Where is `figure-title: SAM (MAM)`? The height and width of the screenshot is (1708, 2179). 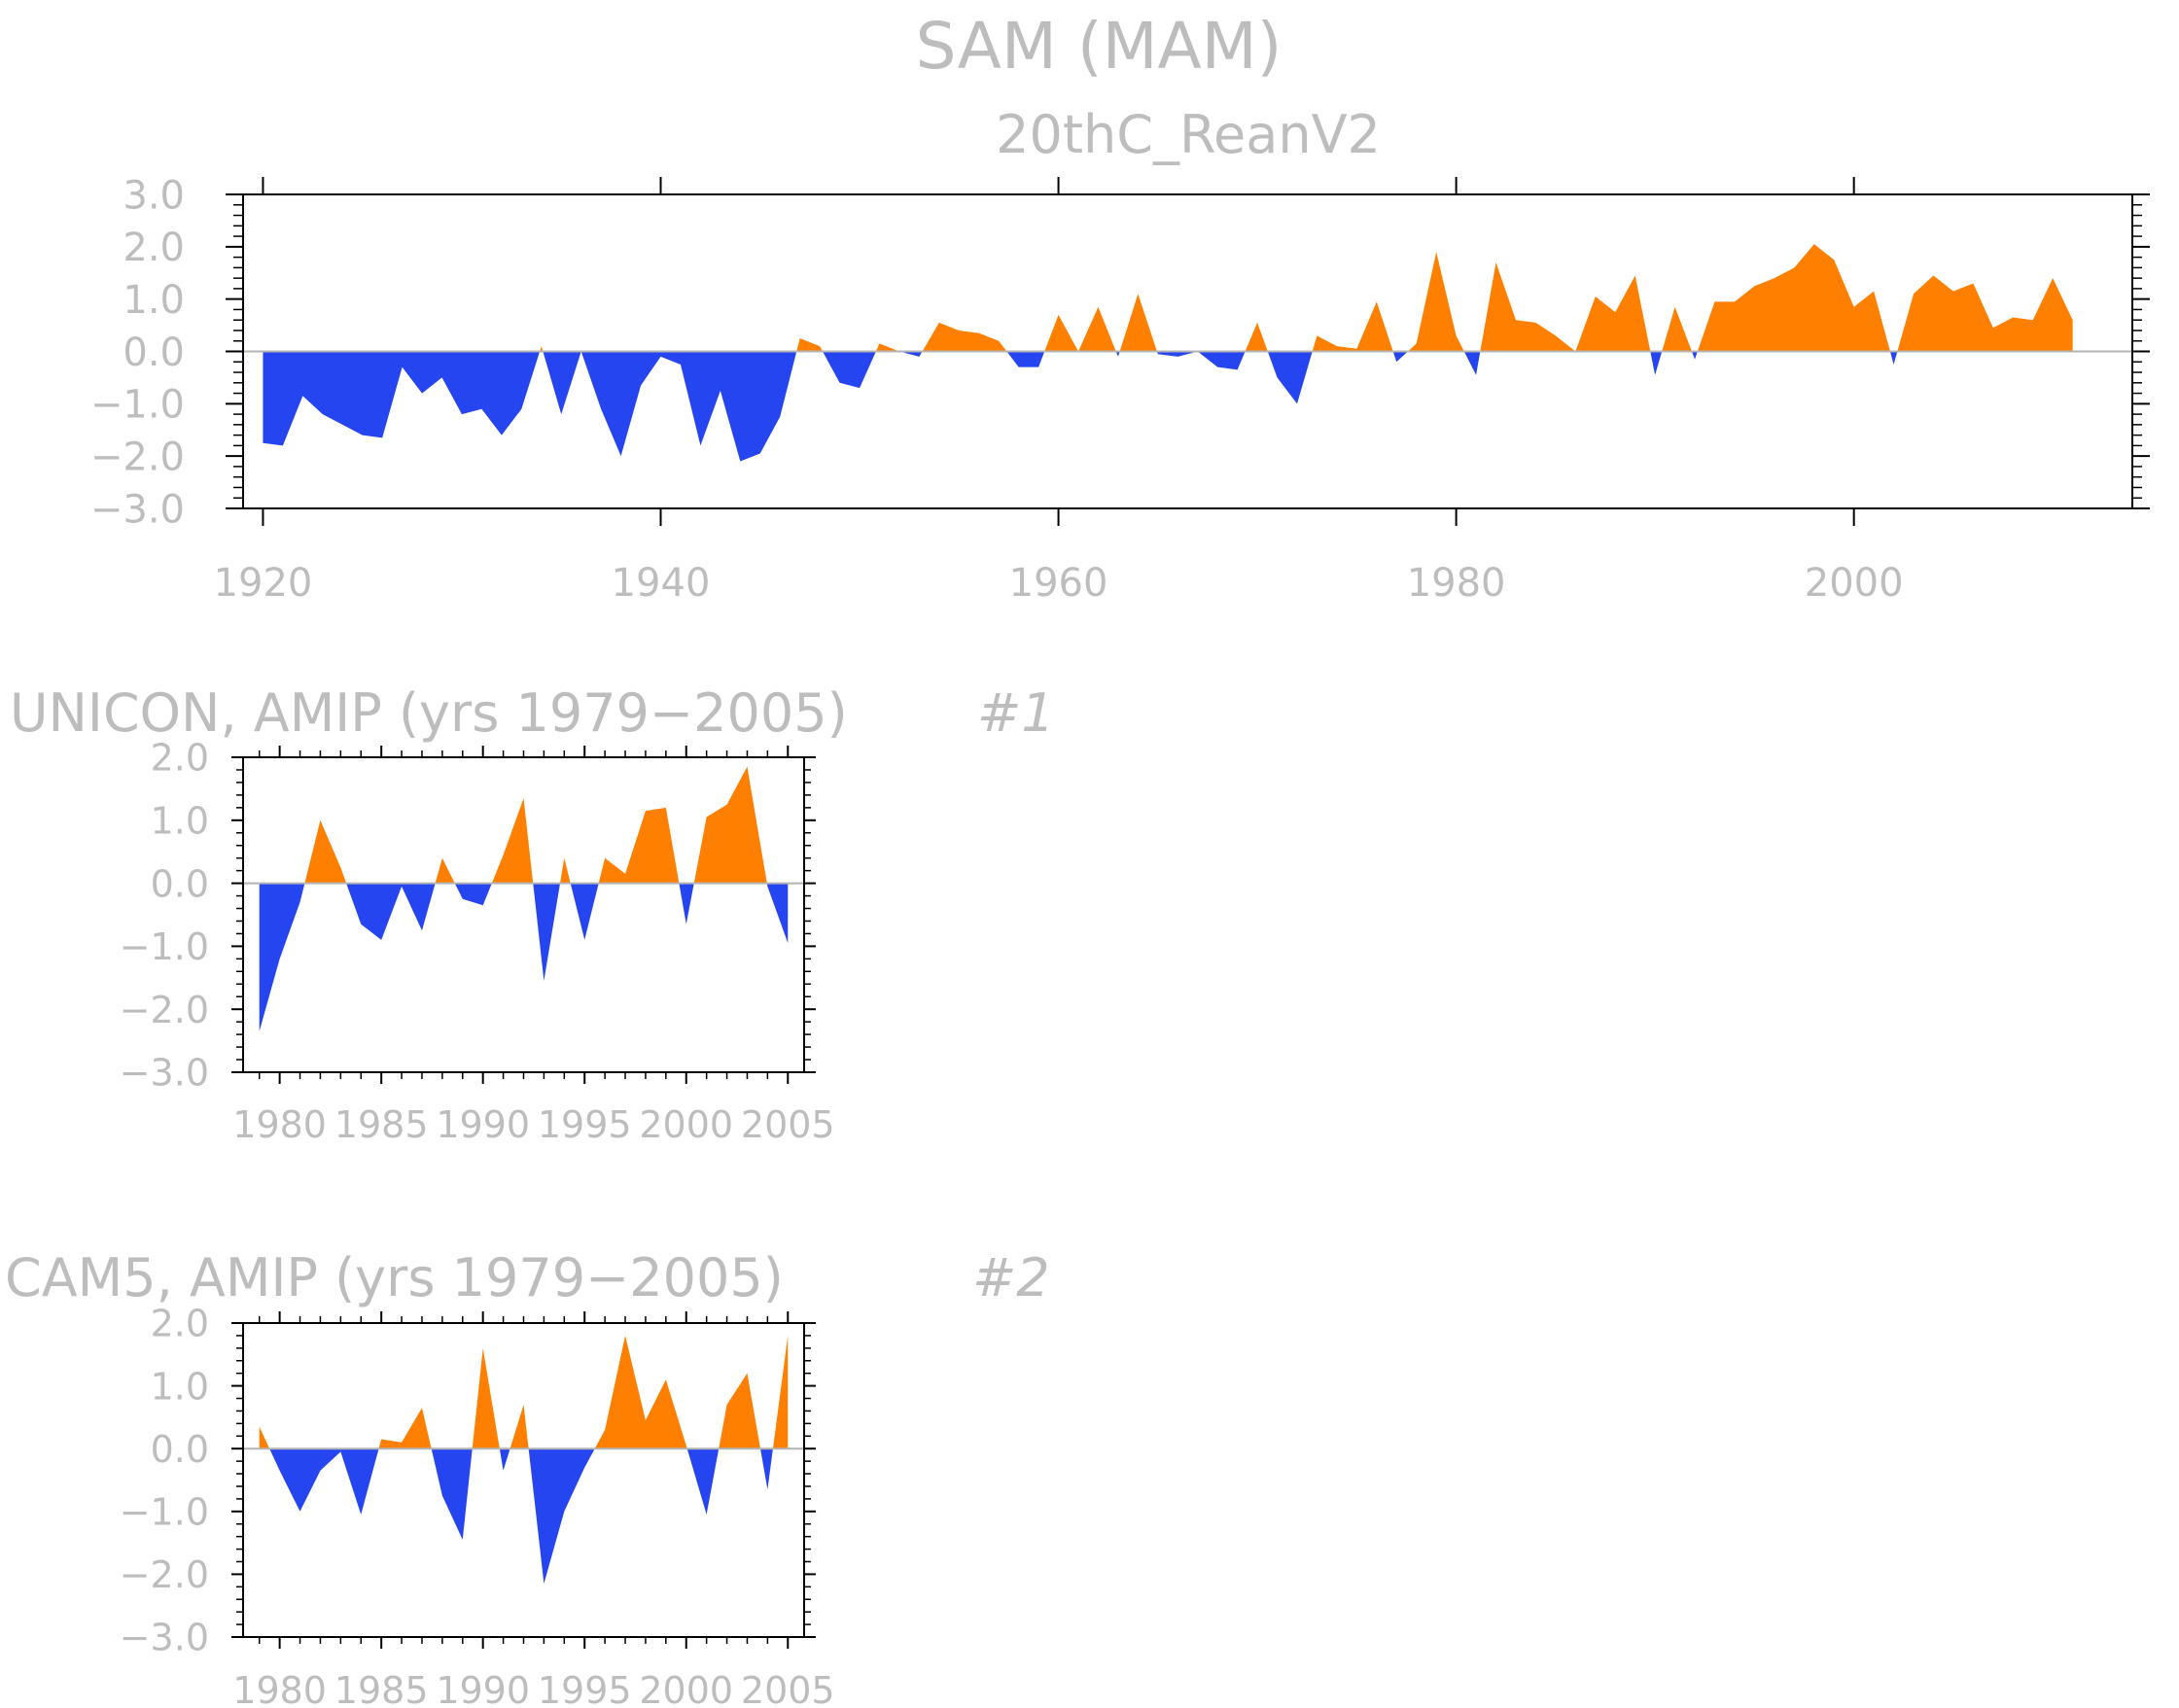 figure-title: SAM (MAM) is located at coordinates (1099, 46).